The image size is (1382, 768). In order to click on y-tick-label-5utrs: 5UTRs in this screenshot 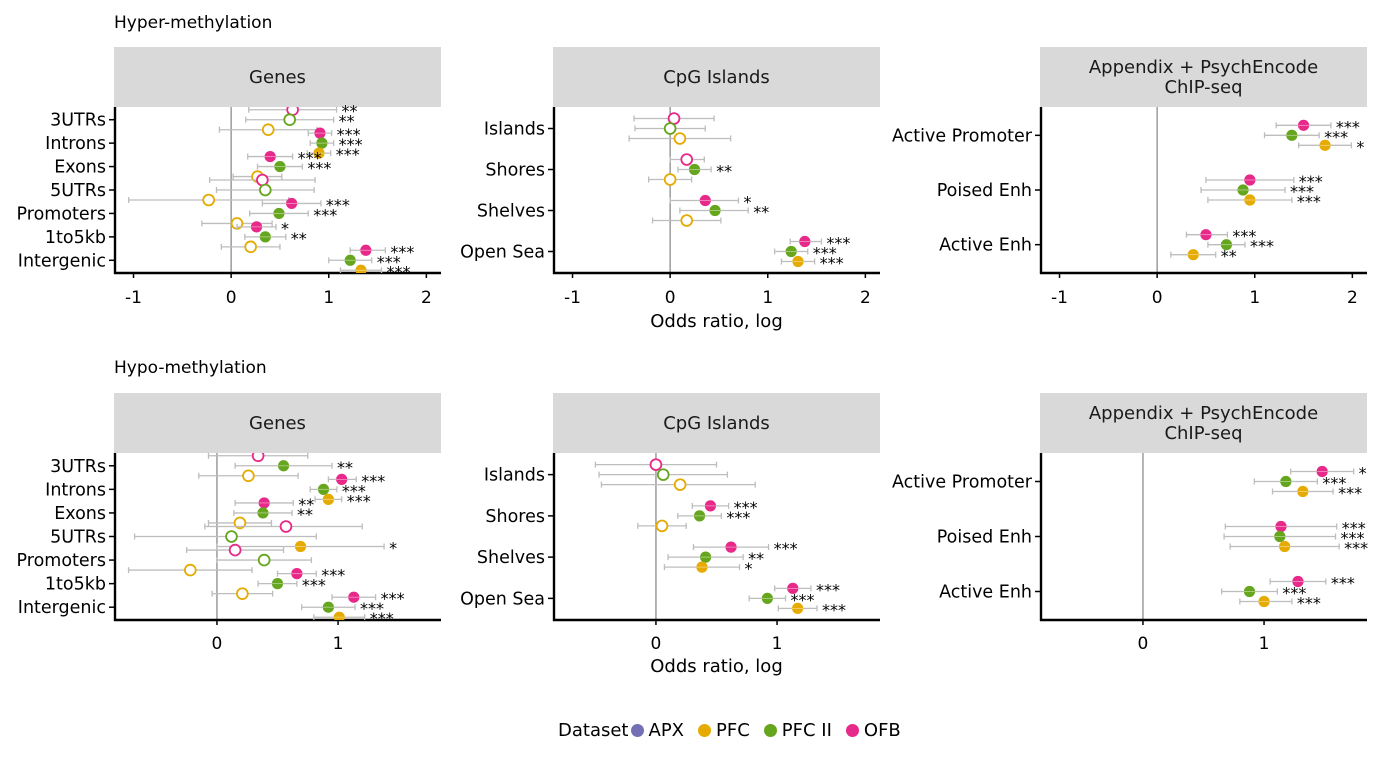, I will do `click(78, 191)`.